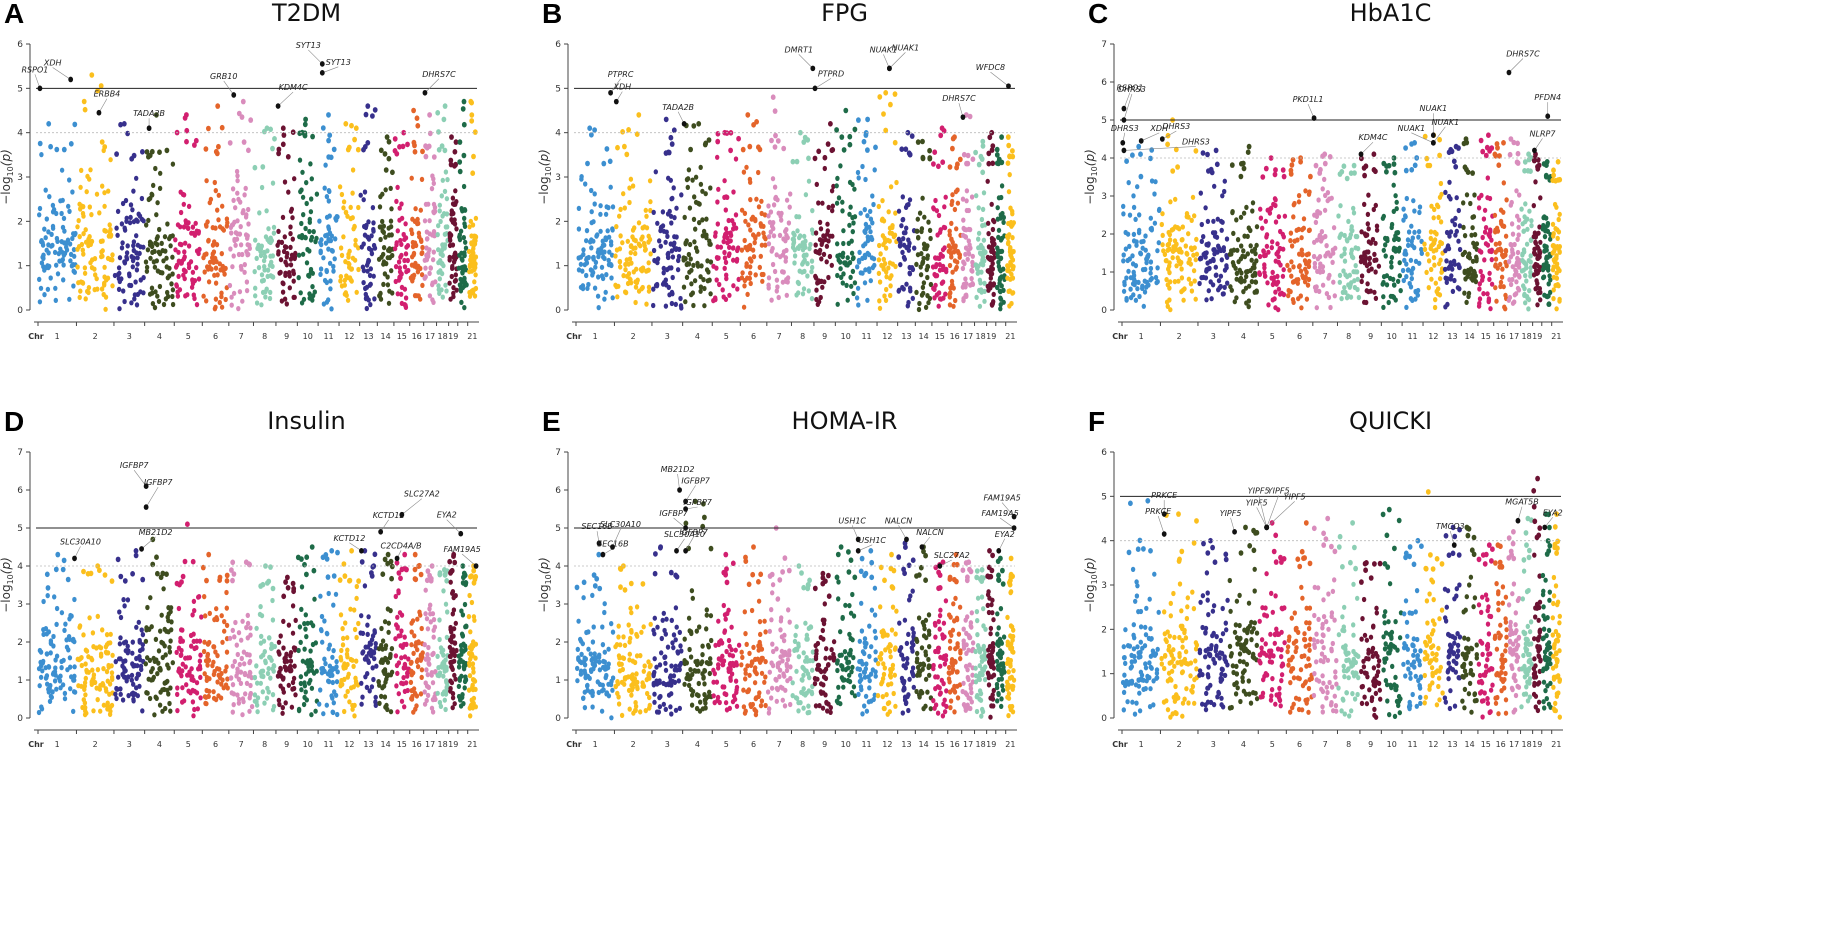 The image size is (1839, 933). I want to click on x-tick-label: 10, so click(1392, 336).